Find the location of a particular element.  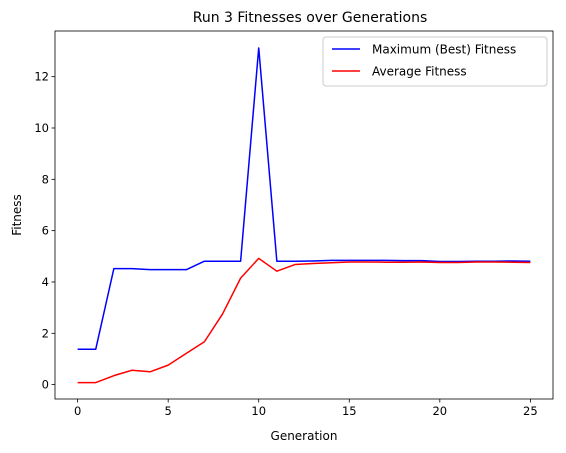

legend: Maximum (Best) Fitness Average Fitness is located at coordinates (435, 61).